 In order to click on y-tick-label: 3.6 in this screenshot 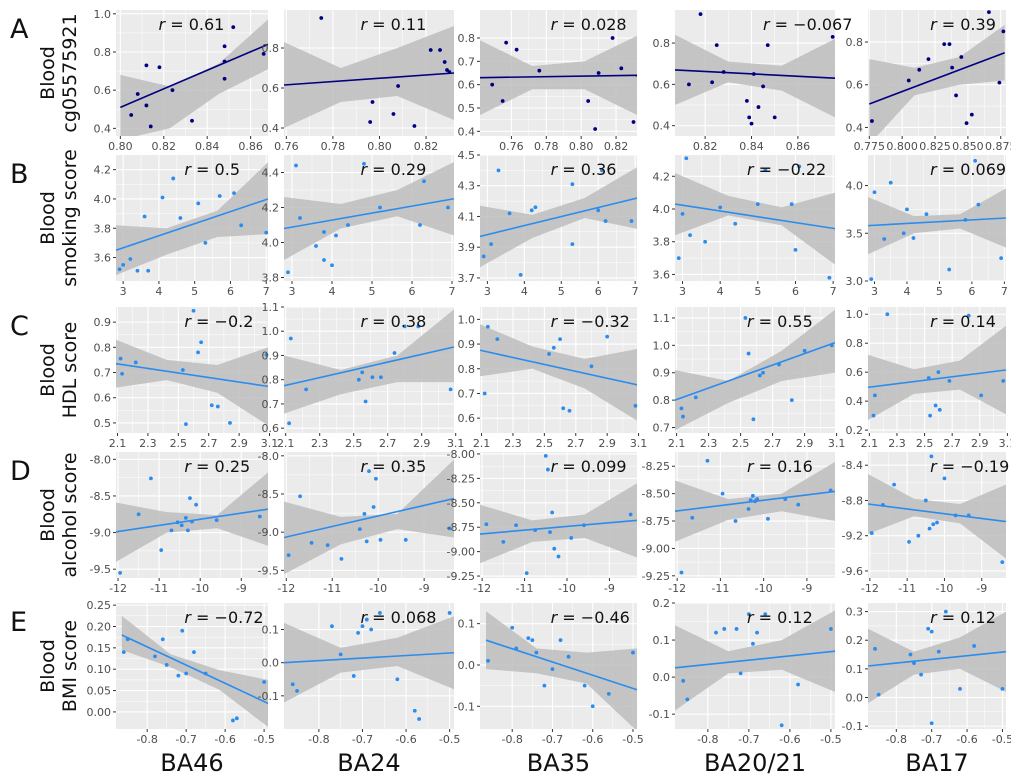, I will do `click(662, 274)`.